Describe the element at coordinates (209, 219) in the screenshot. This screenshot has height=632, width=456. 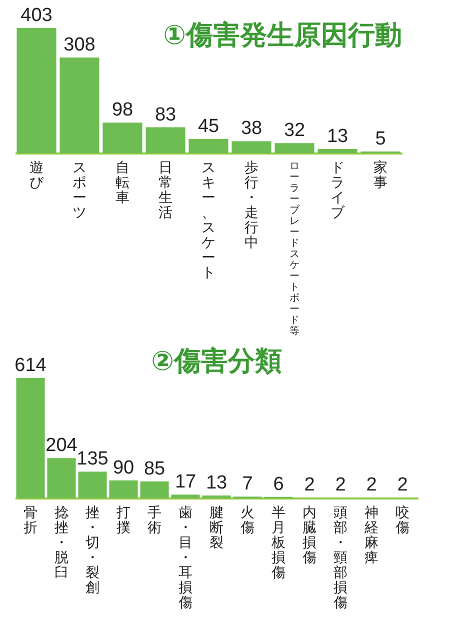
I see `x-tick-label: スキー、スケート` at that location.